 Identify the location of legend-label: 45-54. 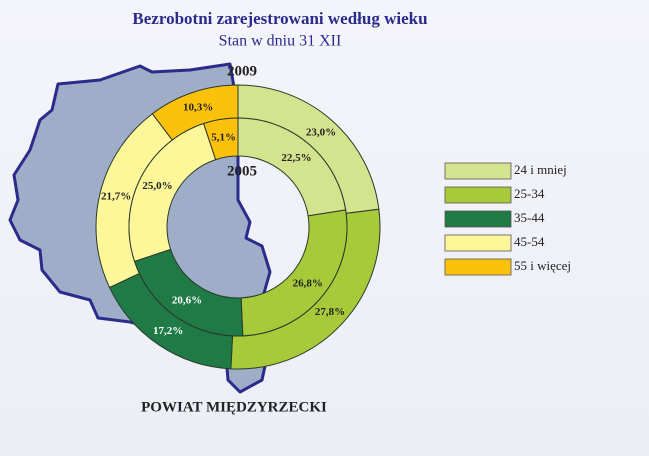
(529, 241).